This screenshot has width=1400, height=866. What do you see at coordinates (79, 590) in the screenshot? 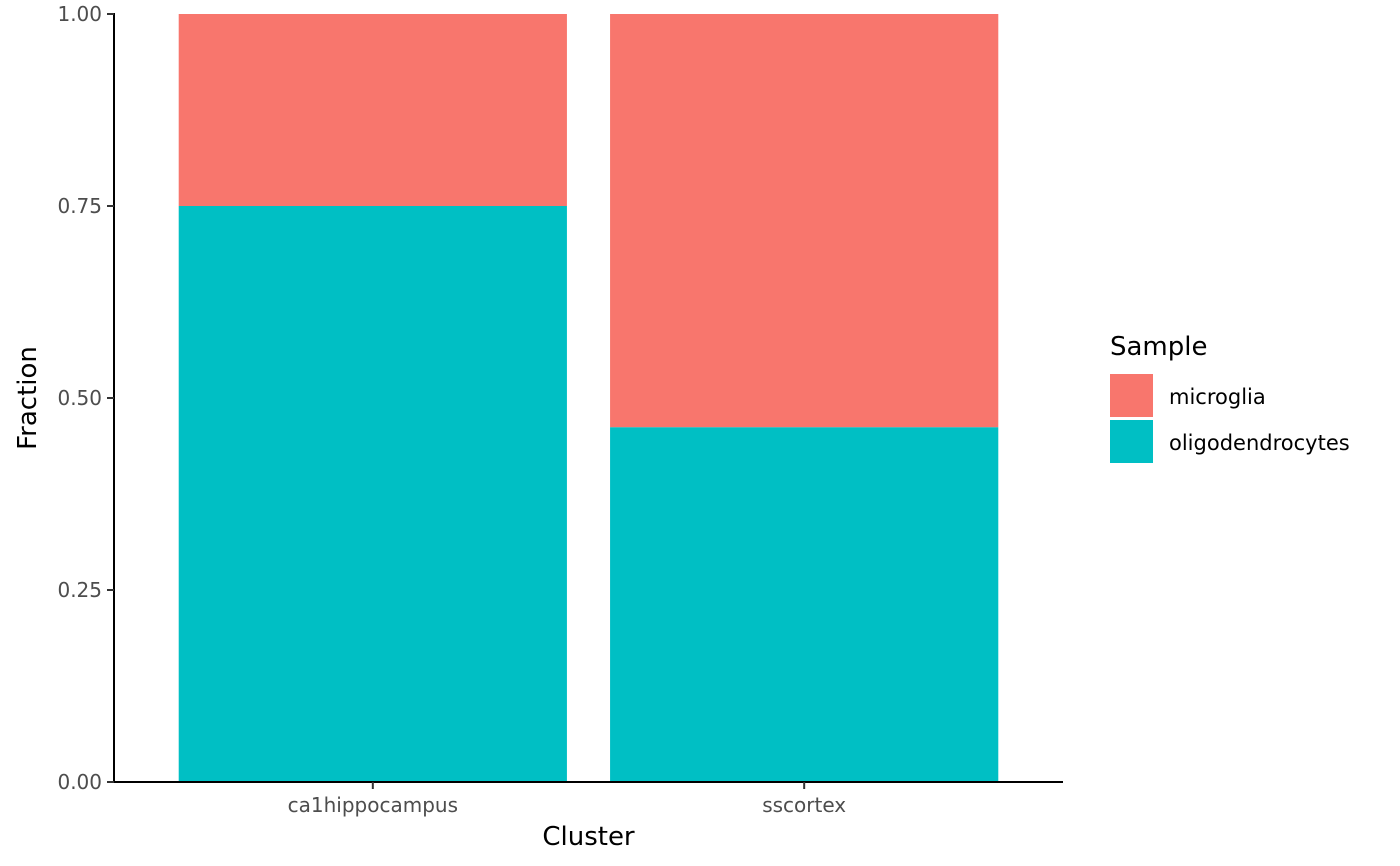
I see `y-tick-label: 0.25` at bounding box center [79, 590].